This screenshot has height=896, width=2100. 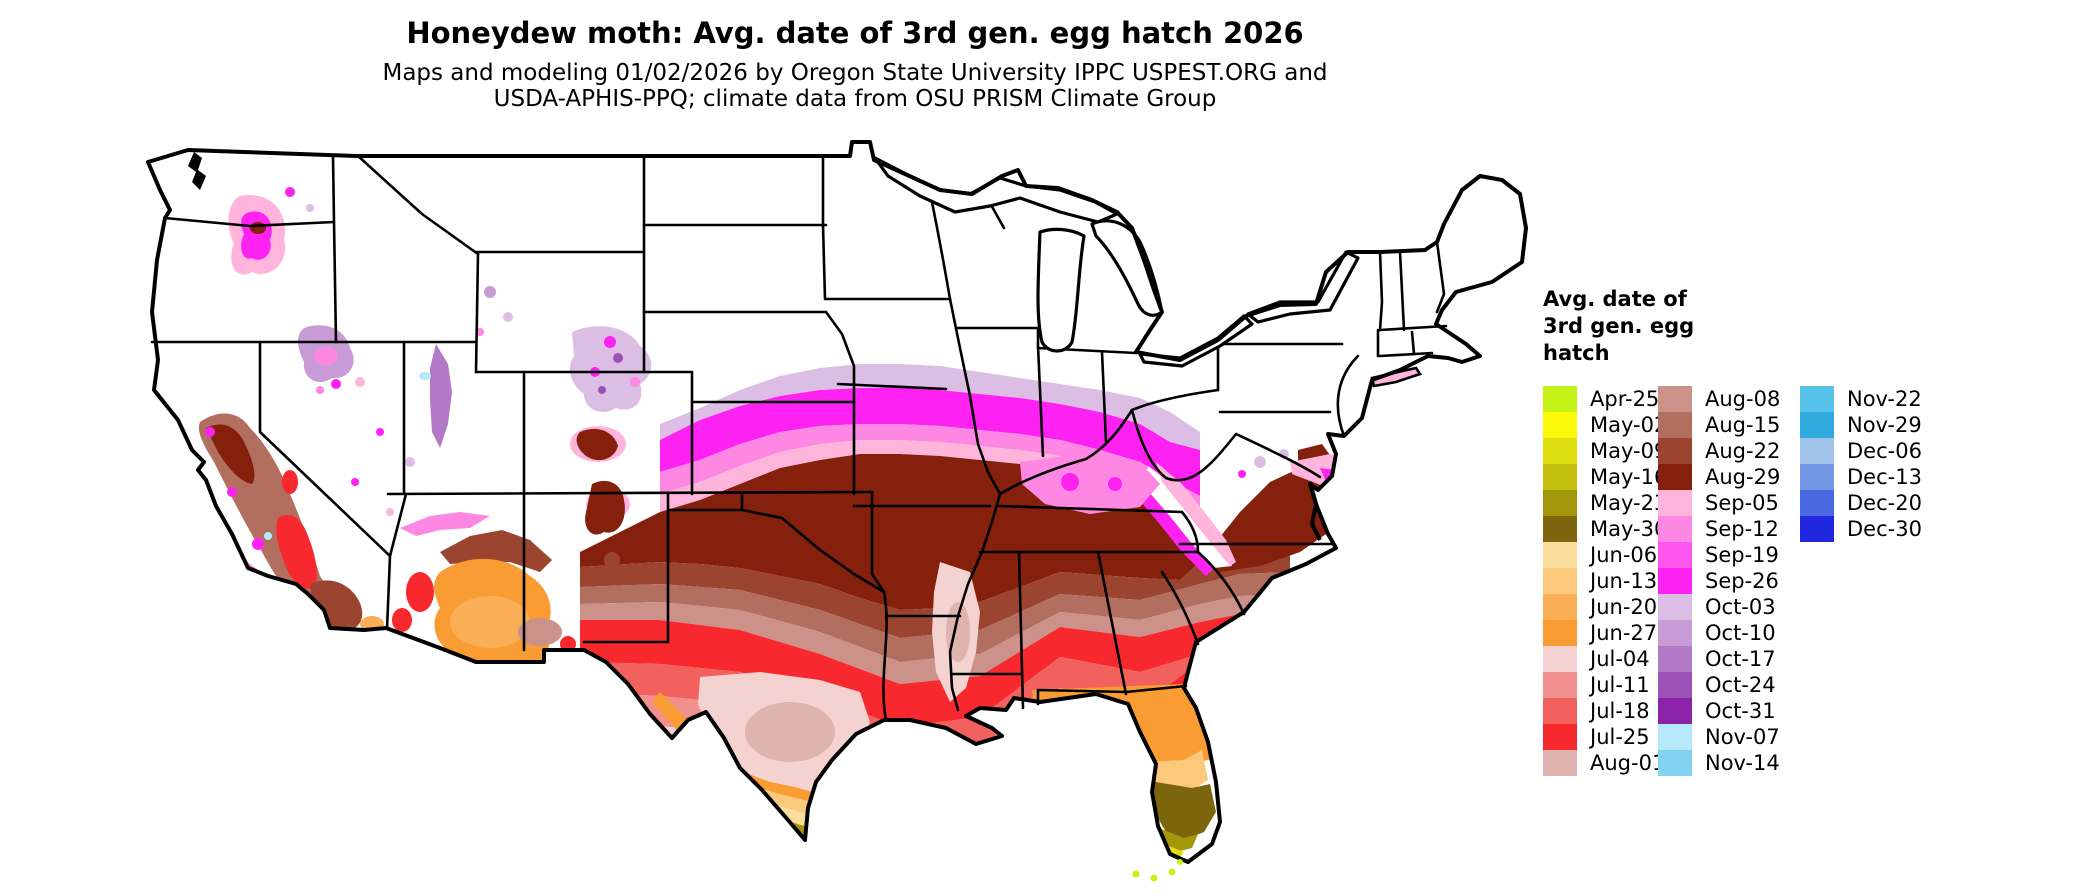 What do you see at coordinates (1628, 763) in the screenshot?
I see `legend-label: Aug-01` at bounding box center [1628, 763].